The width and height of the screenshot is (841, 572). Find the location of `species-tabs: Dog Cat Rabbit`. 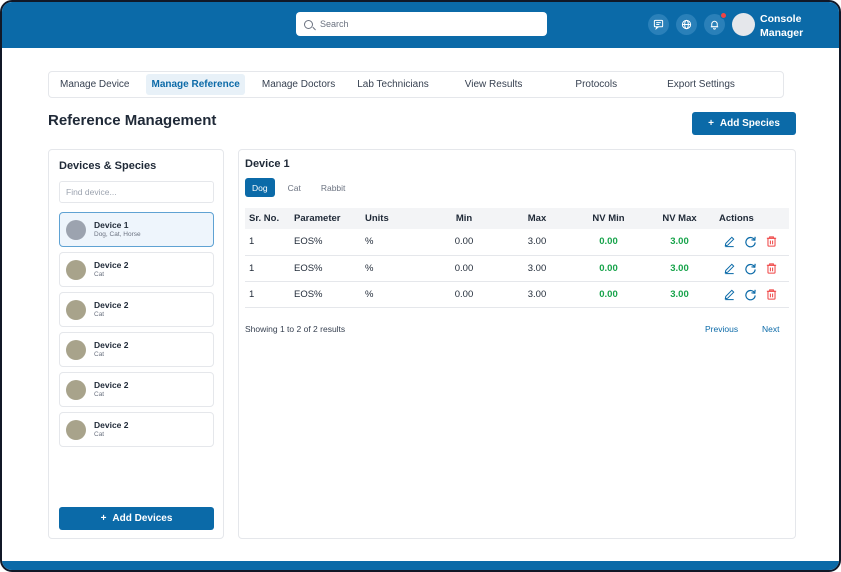

species-tabs: Dog Cat Rabbit is located at coordinates (298, 187).